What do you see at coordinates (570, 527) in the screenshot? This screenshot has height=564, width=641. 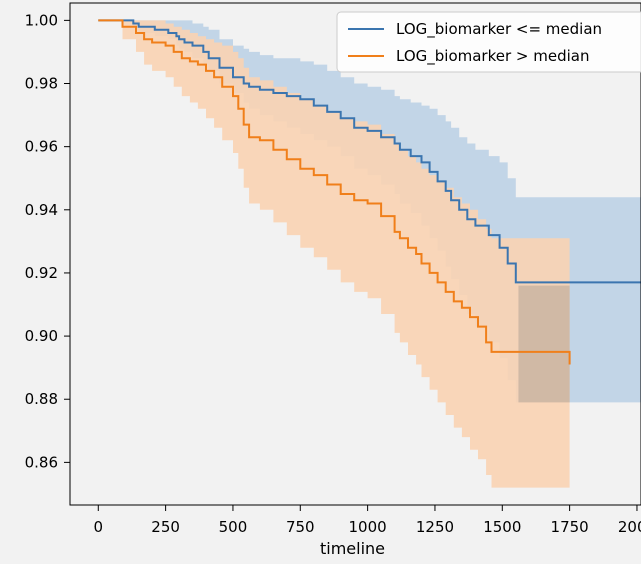 I see `x-tick-label: 1750` at bounding box center [570, 527].